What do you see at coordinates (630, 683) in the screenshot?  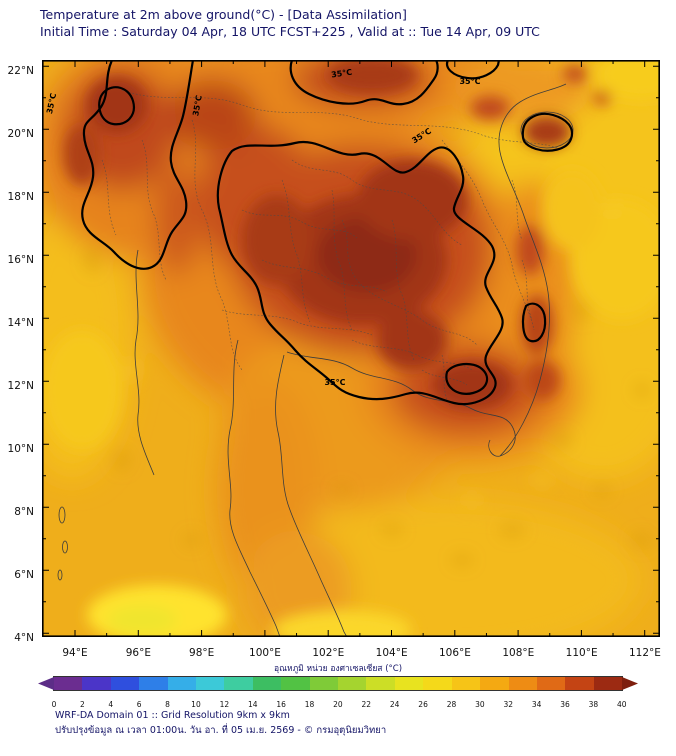 I see `colorbar-right-arrow-icon` at bounding box center [630, 683].